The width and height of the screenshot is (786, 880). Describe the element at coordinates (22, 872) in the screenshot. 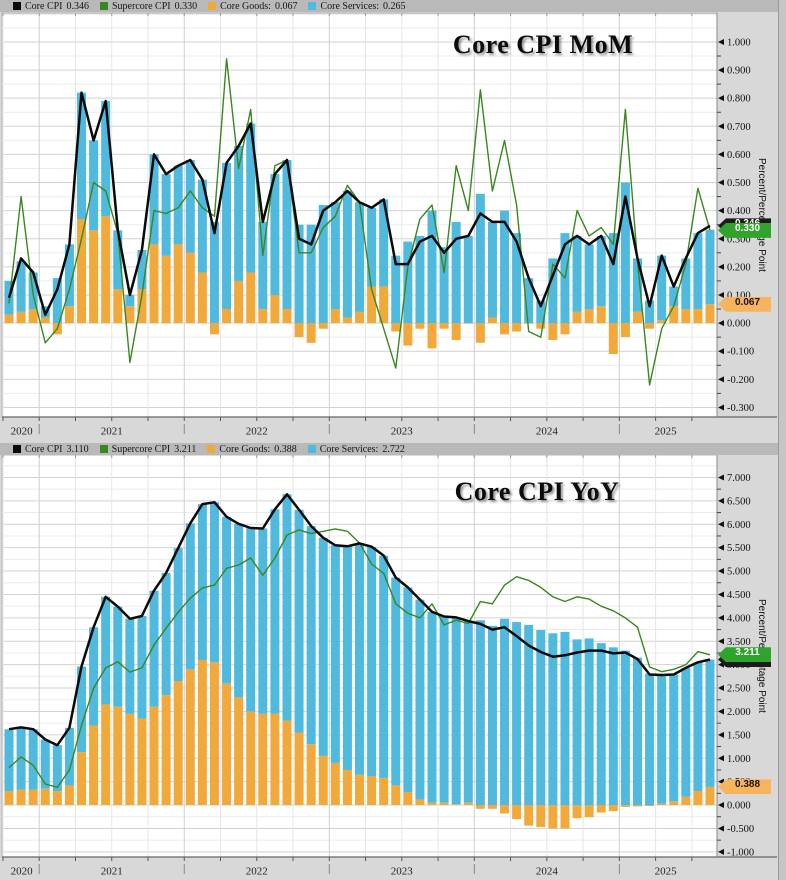

I see `year-label: 2020` at that location.